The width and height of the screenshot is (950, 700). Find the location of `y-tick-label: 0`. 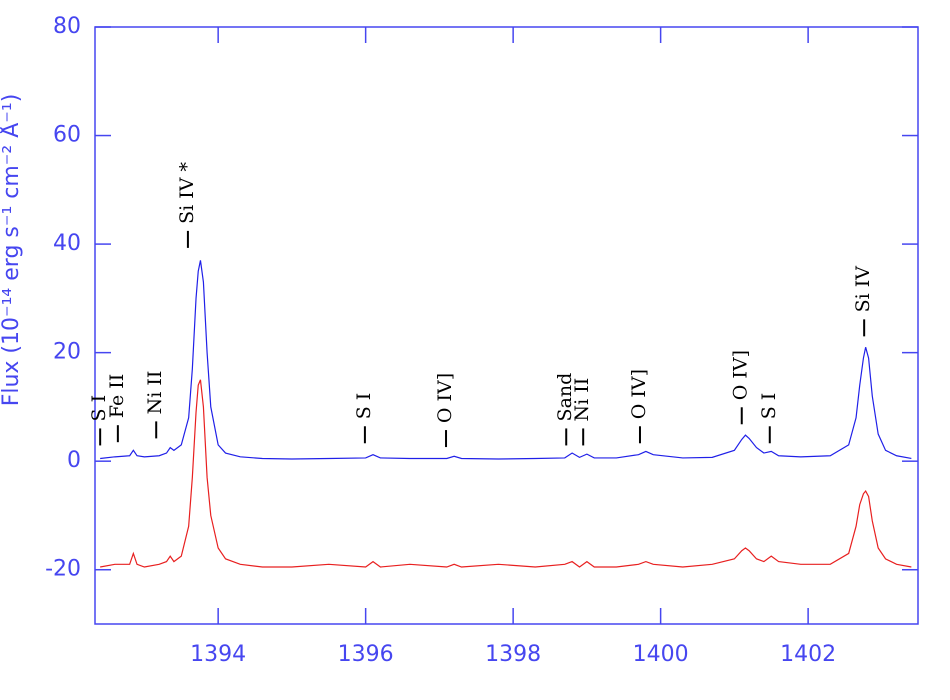

y-tick-label: 0 is located at coordinates (74, 460).